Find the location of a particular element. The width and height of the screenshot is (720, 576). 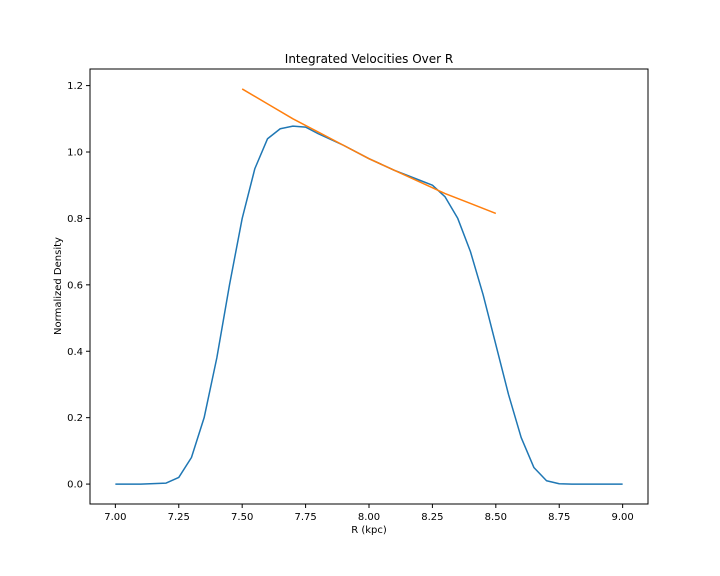

y-axis: 0.0 0.2 0.4 0.6 0.8 1.0 1.2 is located at coordinates (78, 286).